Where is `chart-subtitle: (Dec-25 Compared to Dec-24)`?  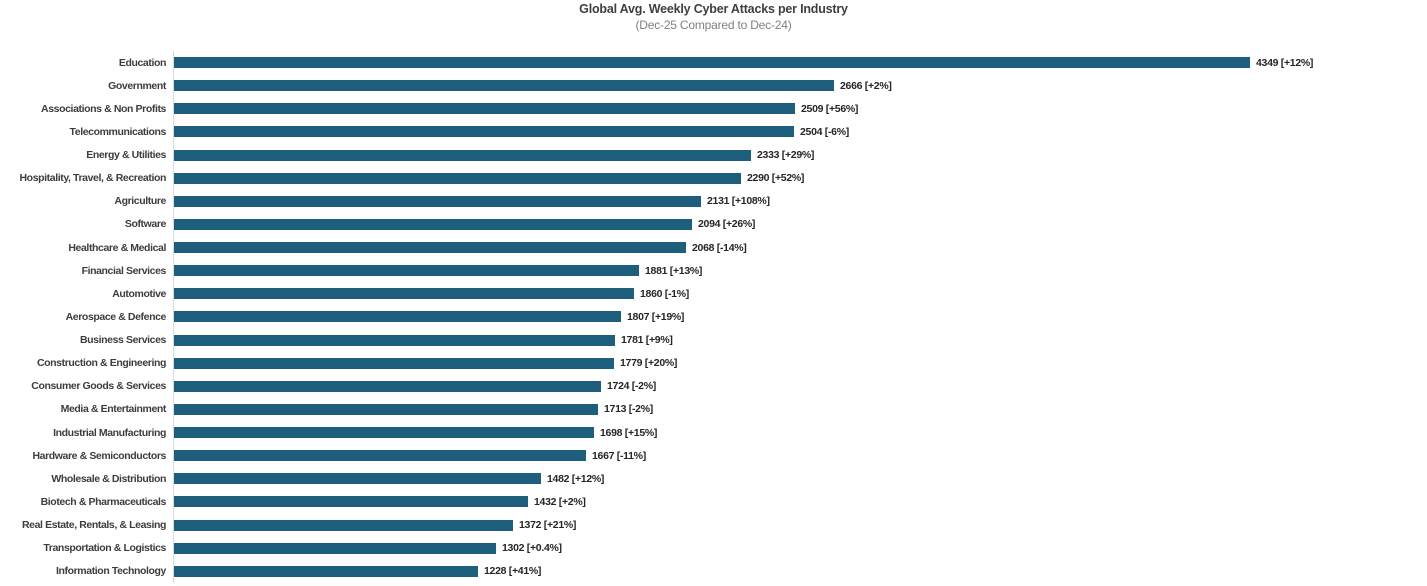 chart-subtitle: (Dec-25 Compared to Dec-24) is located at coordinates (713, 24).